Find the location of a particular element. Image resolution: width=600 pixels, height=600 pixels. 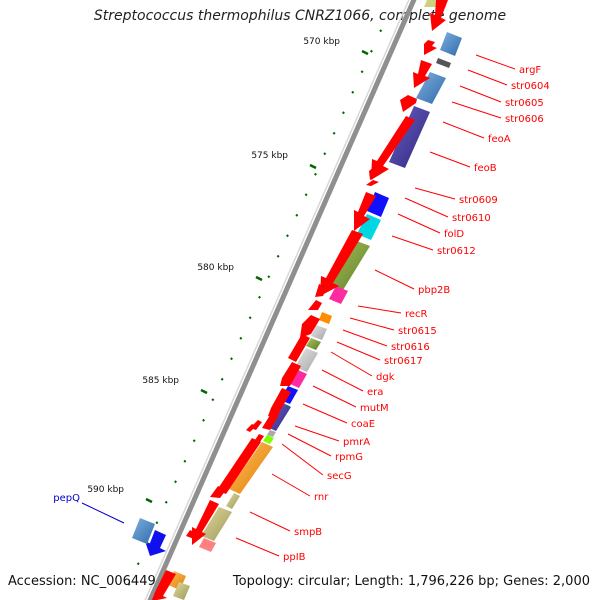

accession-label: Accession: NC_006449 is located at coordinates (82, 581).